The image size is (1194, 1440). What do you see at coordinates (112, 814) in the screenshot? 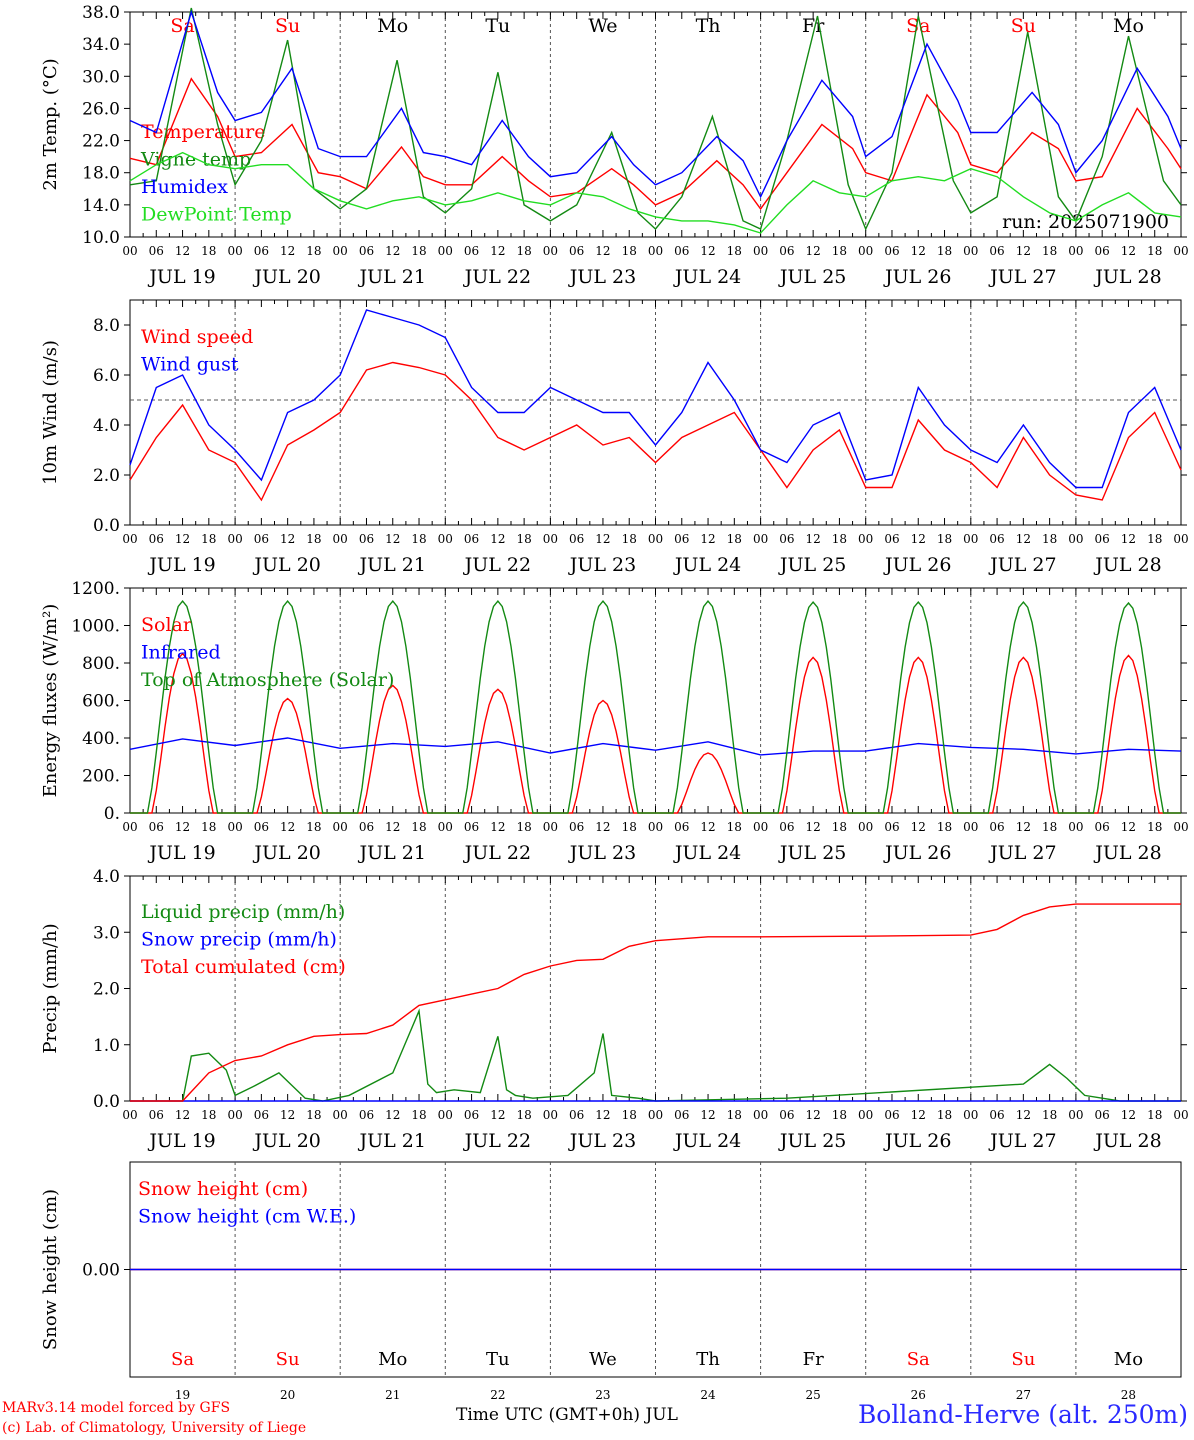
I see `y-tick-label: 0.` at bounding box center [112, 814].